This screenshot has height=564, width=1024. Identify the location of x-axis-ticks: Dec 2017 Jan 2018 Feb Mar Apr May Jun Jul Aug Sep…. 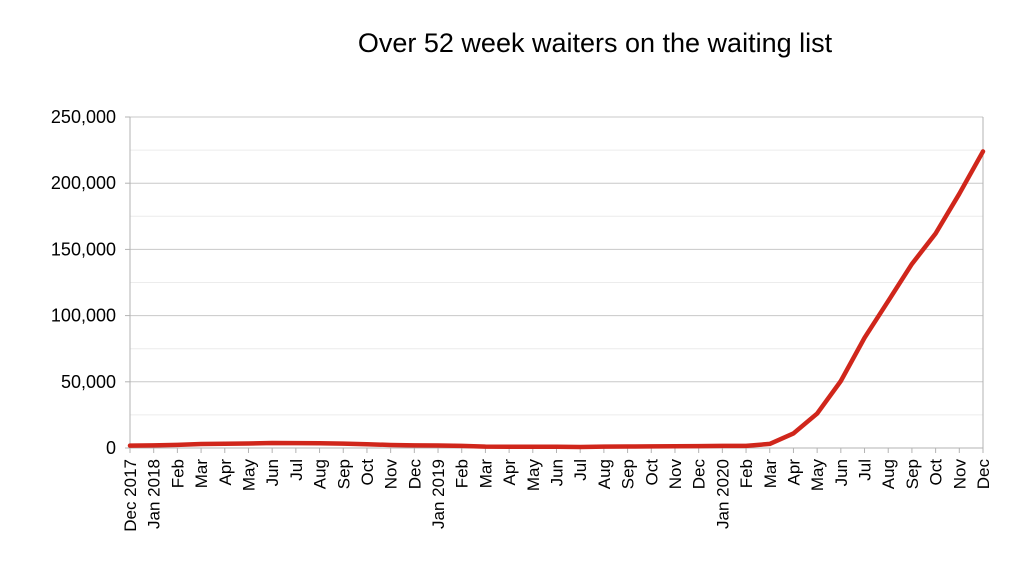
(557, 495).